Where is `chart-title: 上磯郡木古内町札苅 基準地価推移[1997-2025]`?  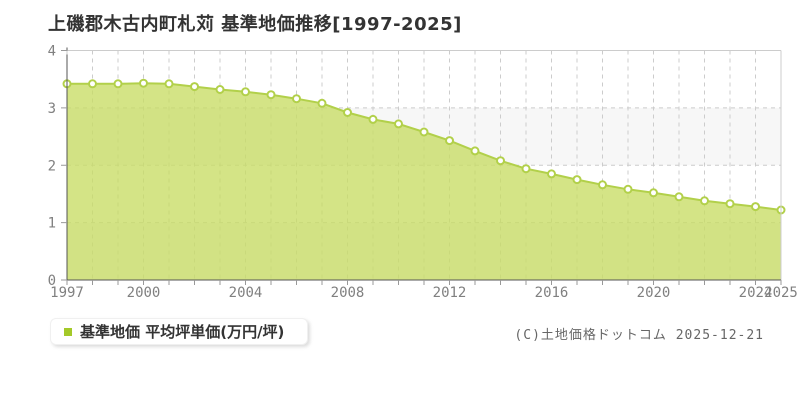 chart-title: 上磯郡木古内町札苅 基準地価推移[1997-2025] is located at coordinates (255, 24).